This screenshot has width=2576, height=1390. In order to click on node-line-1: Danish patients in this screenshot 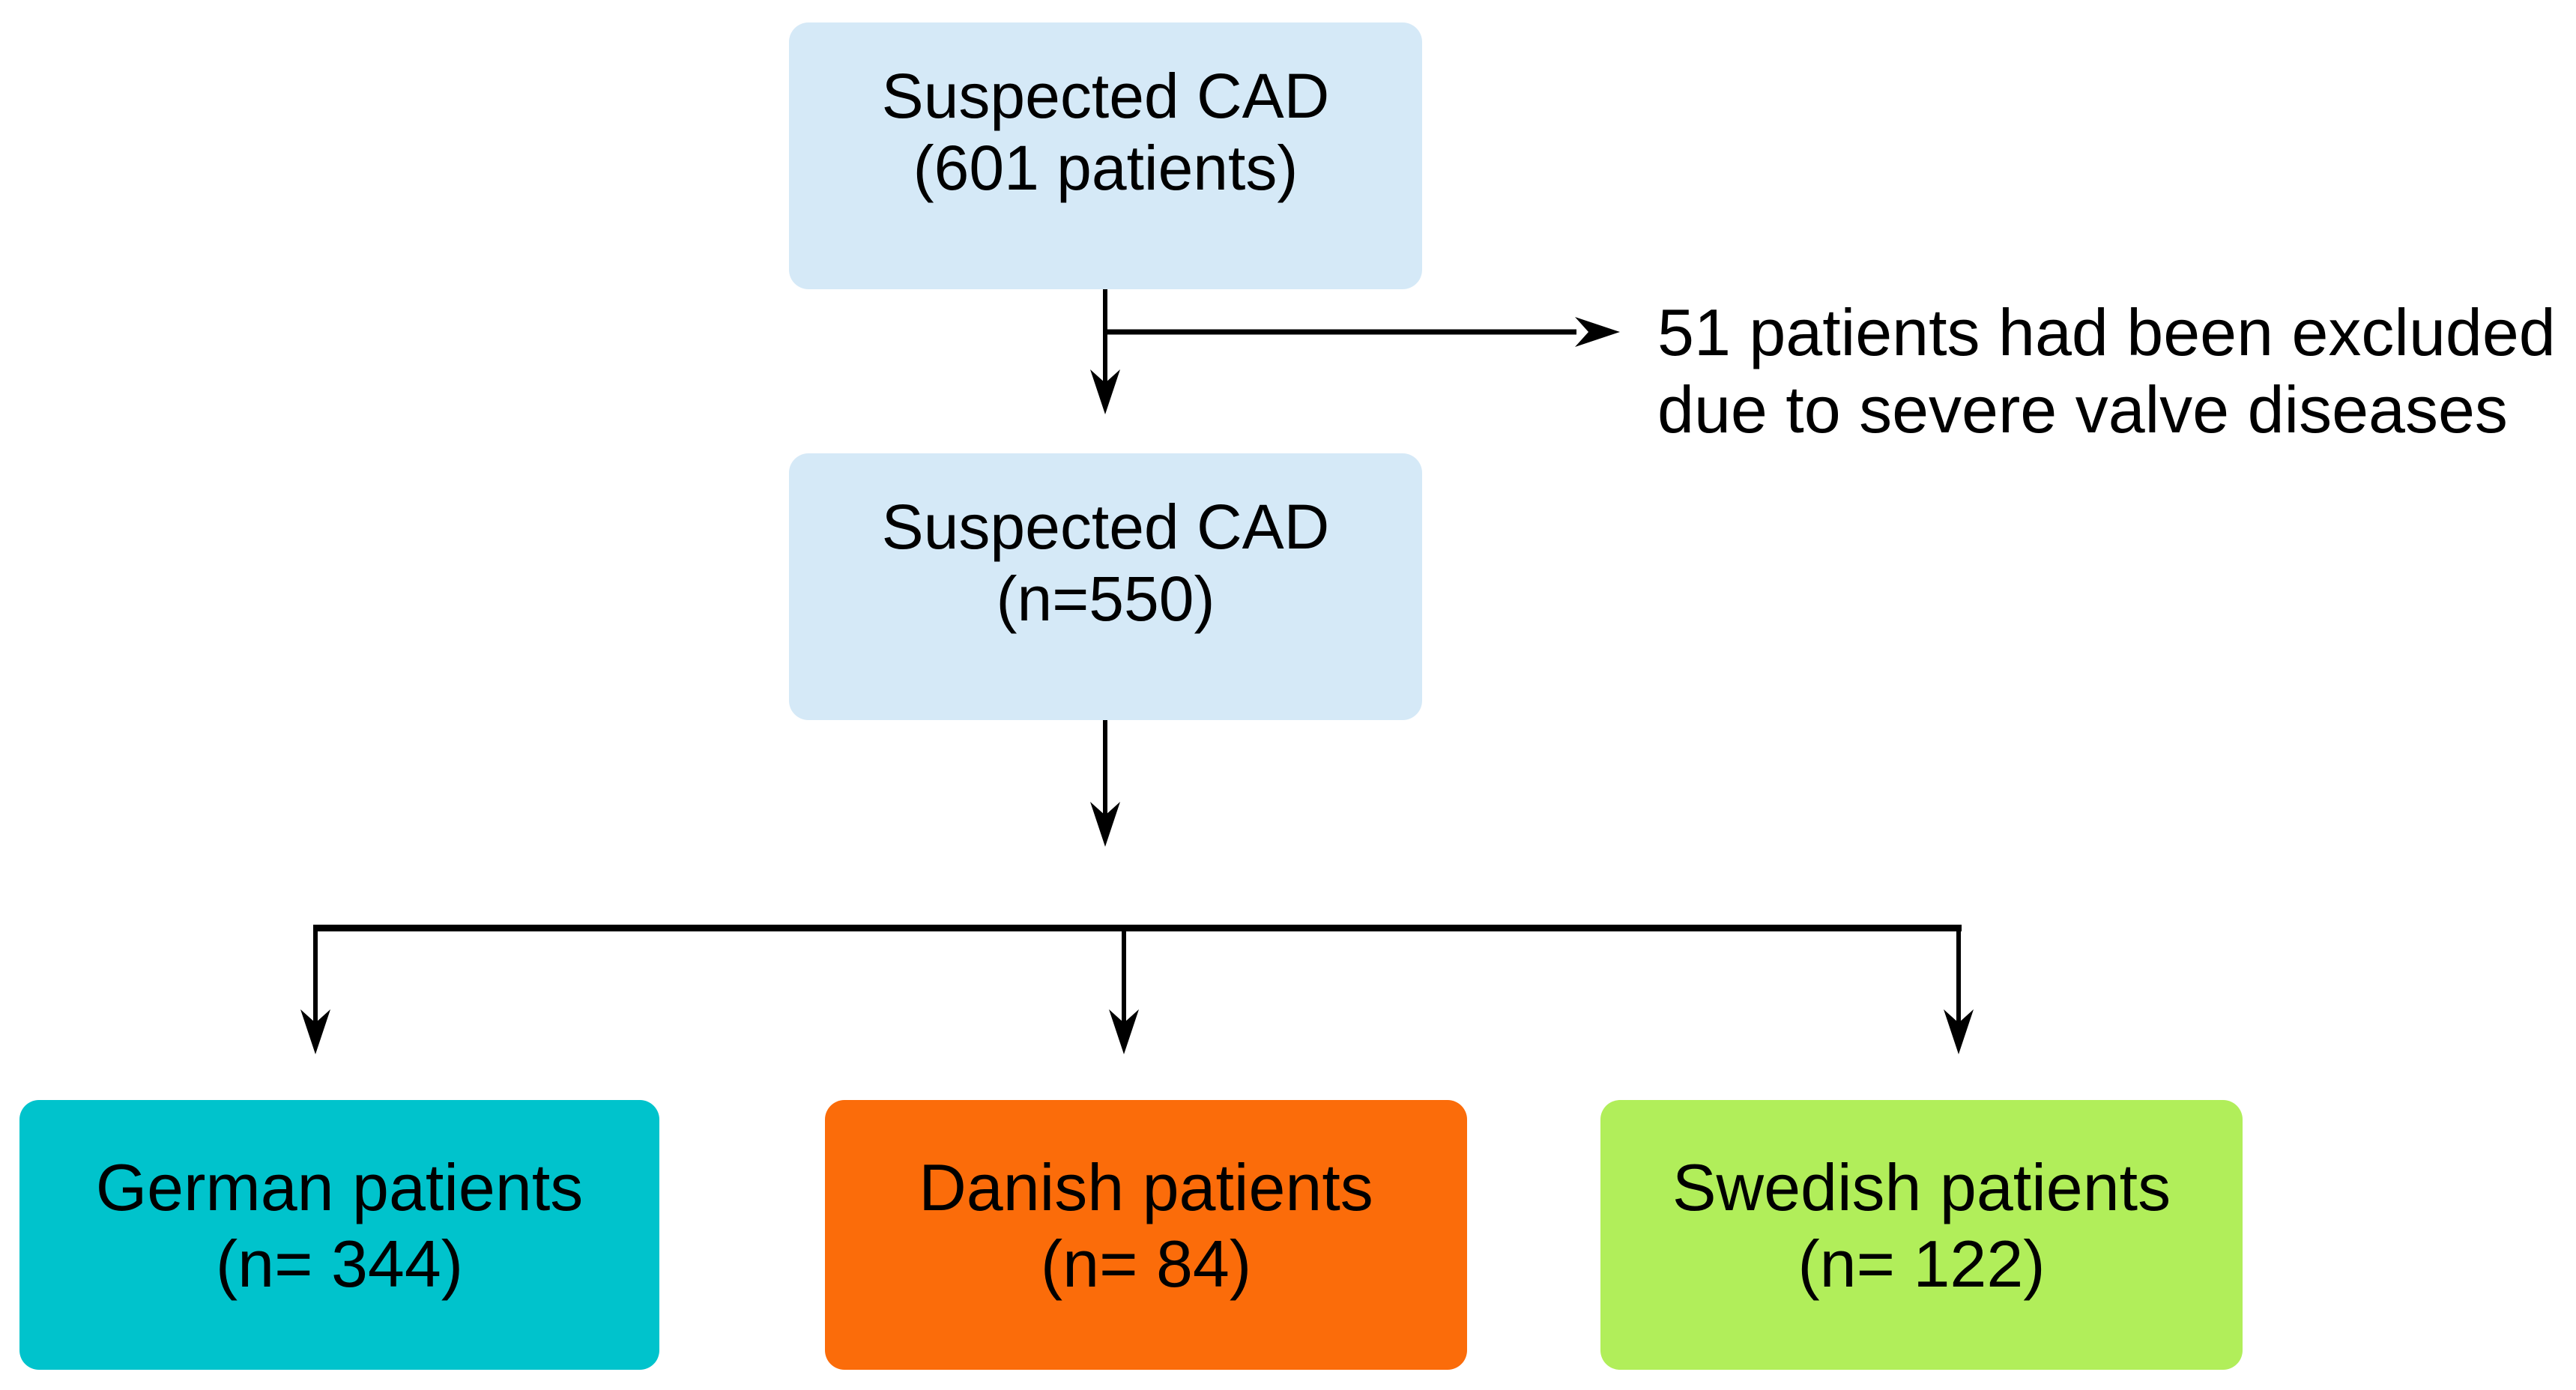, I will do `click(1146, 1187)`.